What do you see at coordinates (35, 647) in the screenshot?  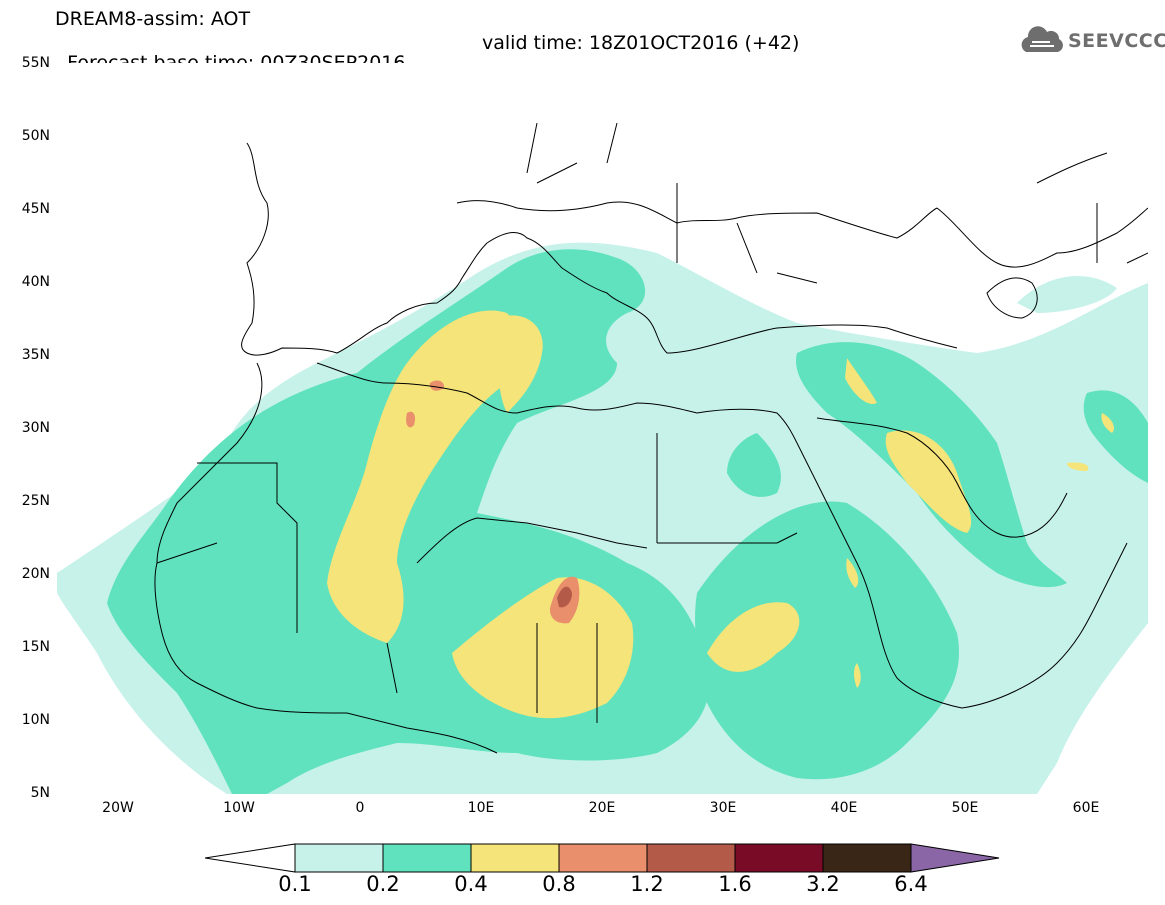 I see `lat-label-15n: 15N` at bounding box center [35, 647].